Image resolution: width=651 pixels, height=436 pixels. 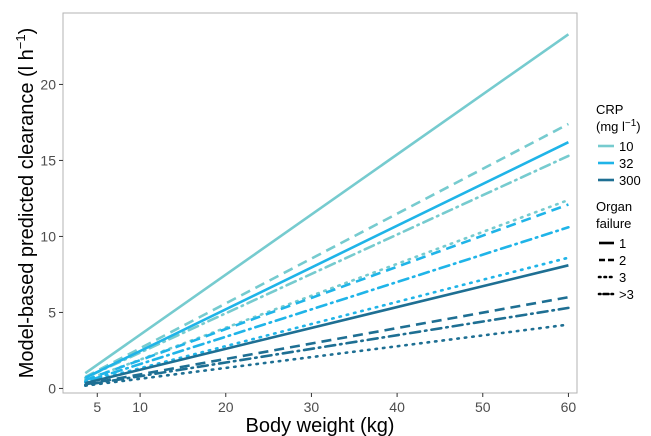 I want to click on legend-organ-label: >3, so click(x=626, y=294).